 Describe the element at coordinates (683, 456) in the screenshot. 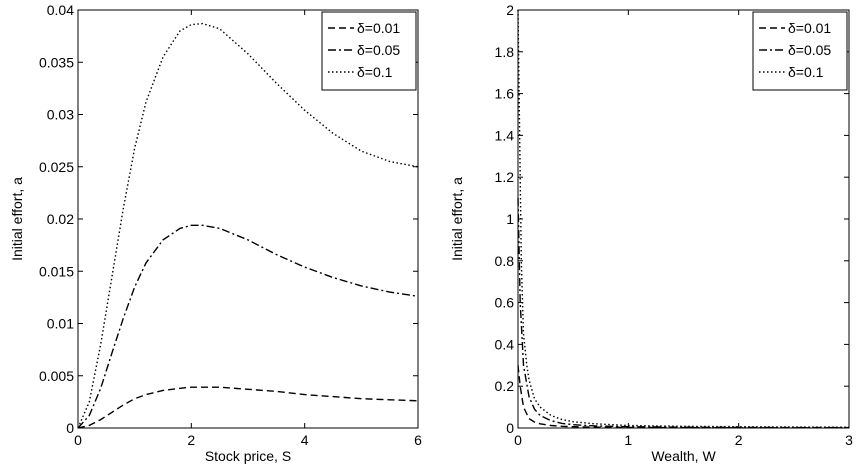

I see `x-axis-title: Wealth, W` at that location.